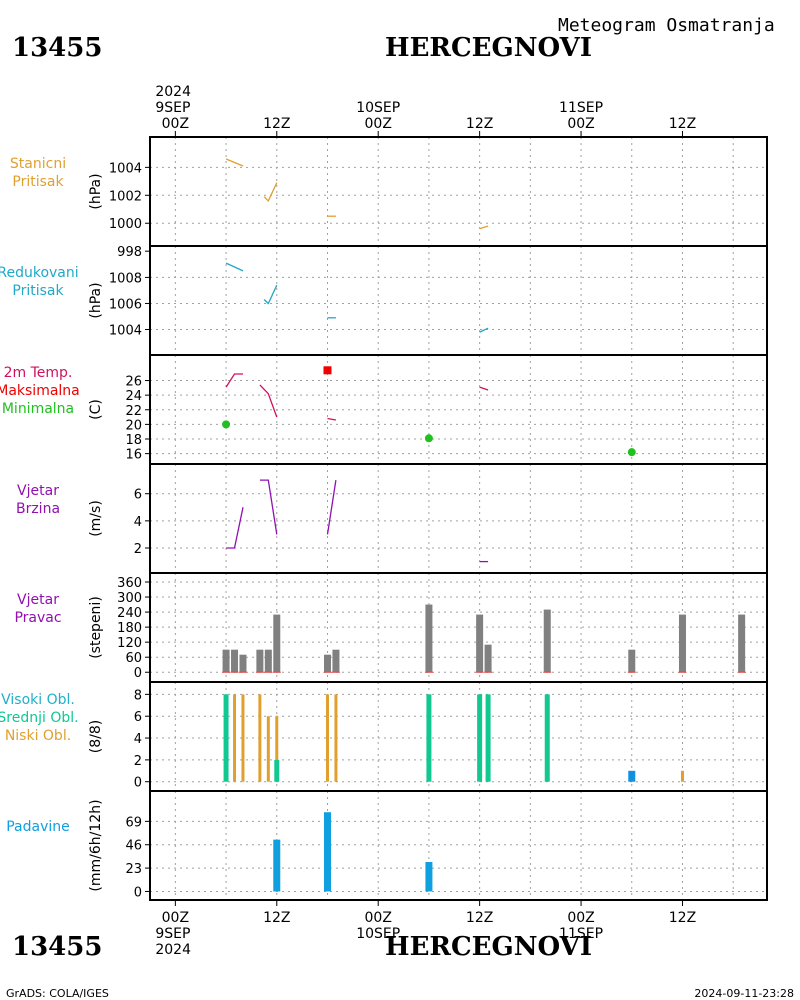  Describe the element at coordinates (488, 947) in the screenshot. I see `footer-station-name: HERCEGNOVI` at that location.